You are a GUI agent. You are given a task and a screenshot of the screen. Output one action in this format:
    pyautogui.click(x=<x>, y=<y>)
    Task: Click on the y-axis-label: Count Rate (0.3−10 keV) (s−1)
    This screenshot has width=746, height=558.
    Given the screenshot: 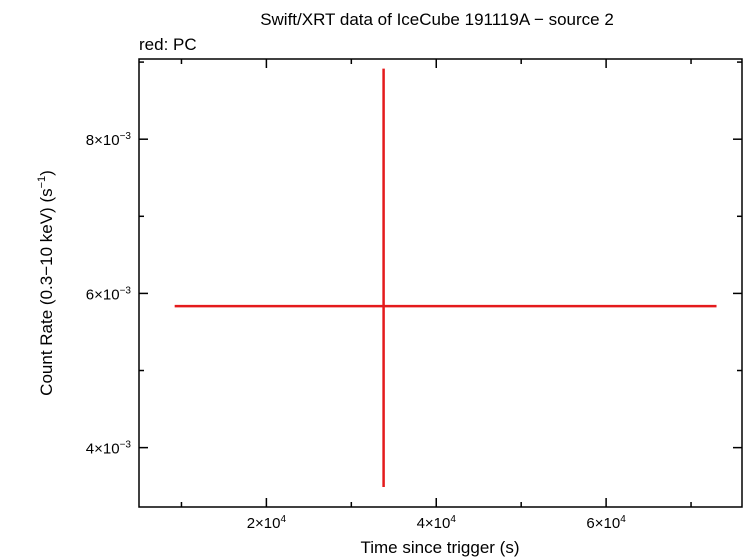 What is the action you would take?
    pyautogui.click(x=46, y=283)
    